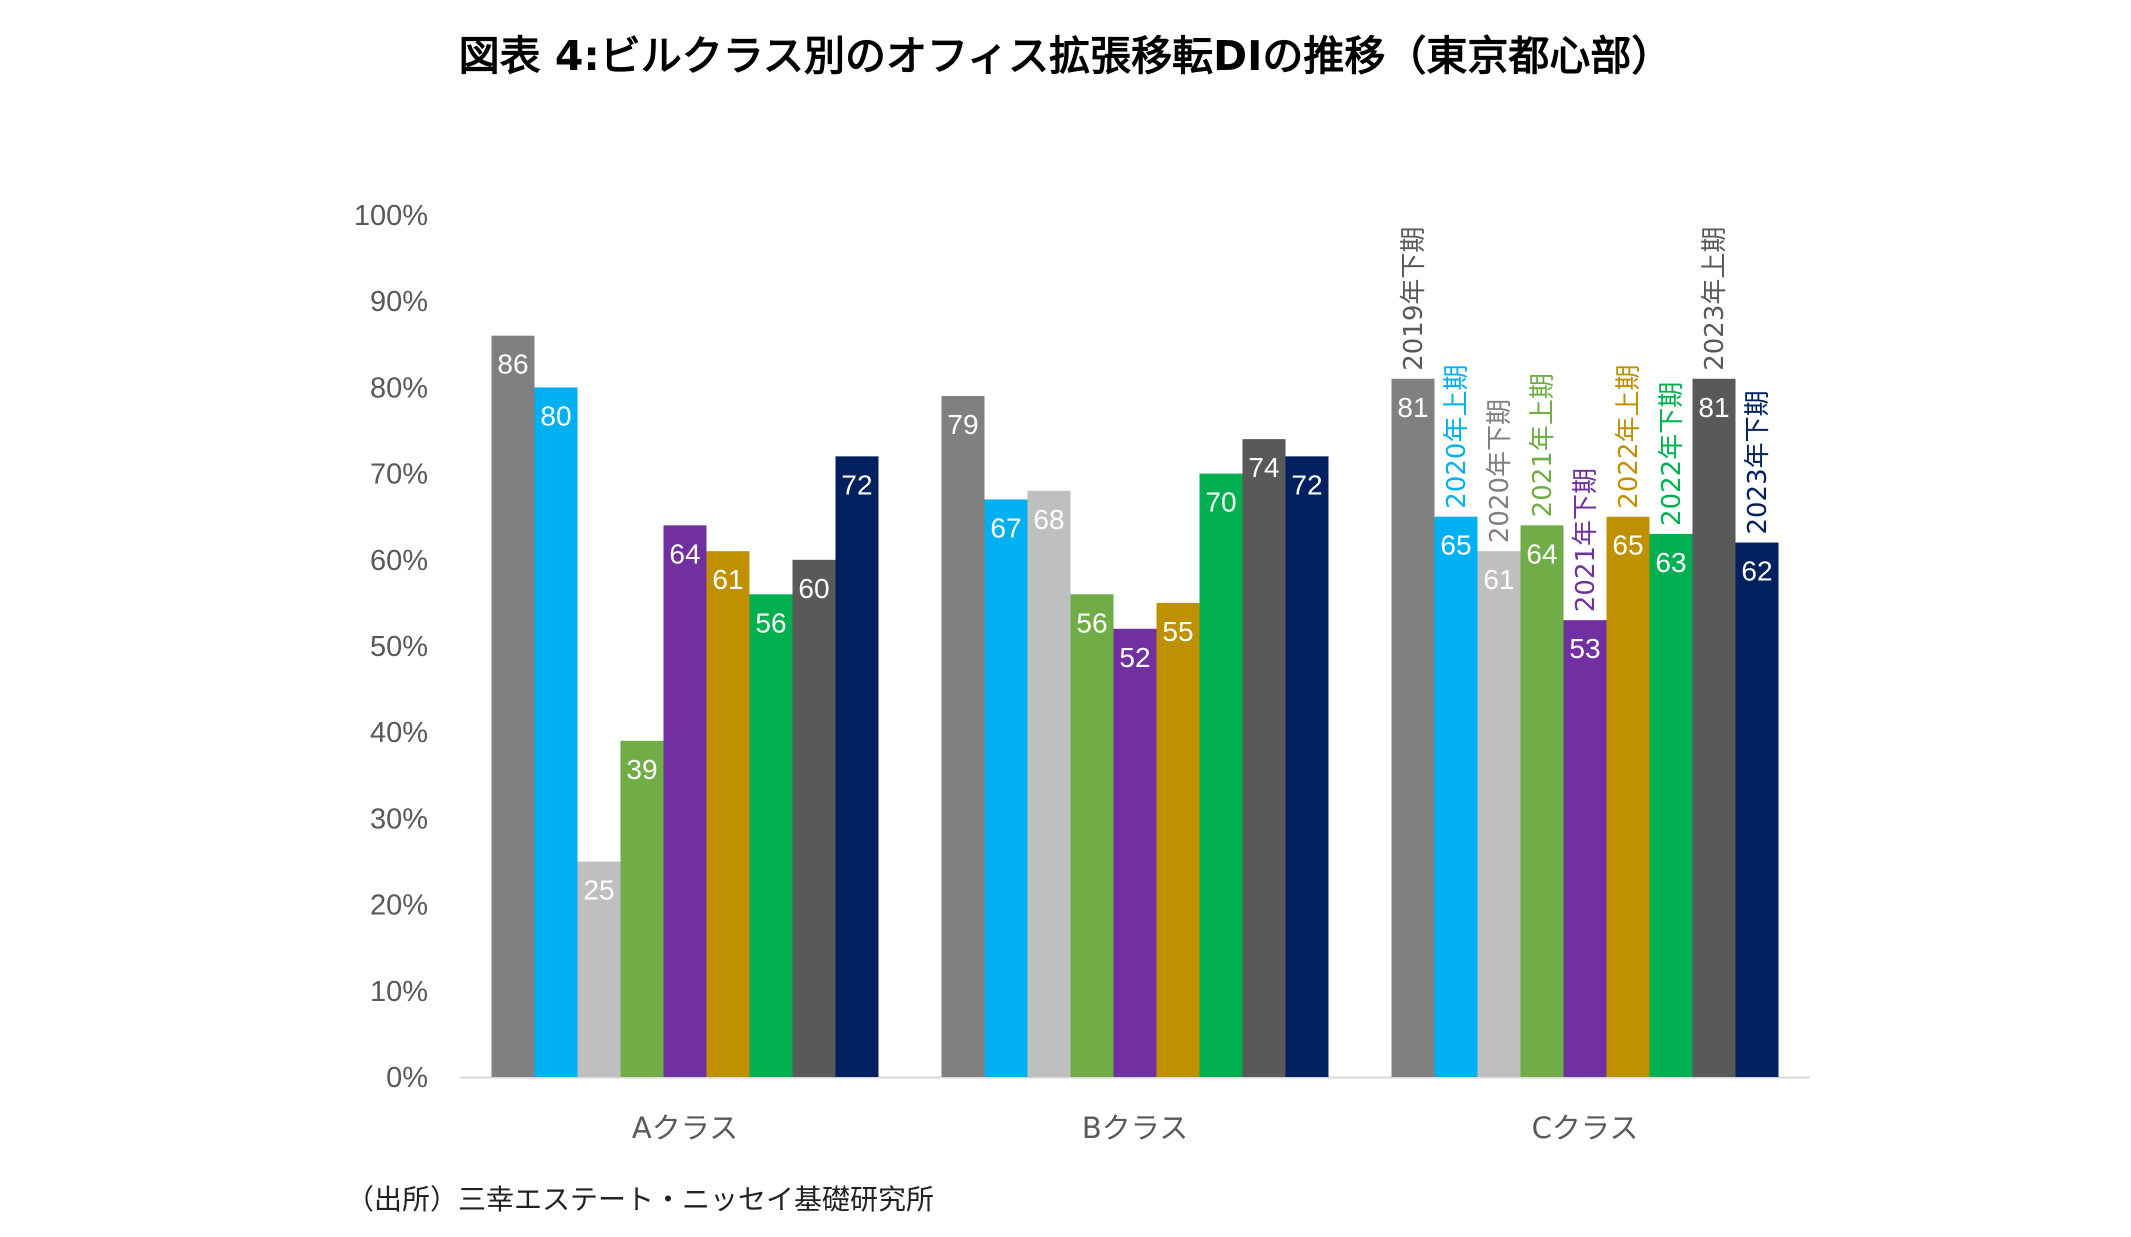 This screenshot has height=1237, width=2131. What do you see at coordinates (962, 424) in the screenshot?
I see `data-label: 79` at bounding box center [962, 424].